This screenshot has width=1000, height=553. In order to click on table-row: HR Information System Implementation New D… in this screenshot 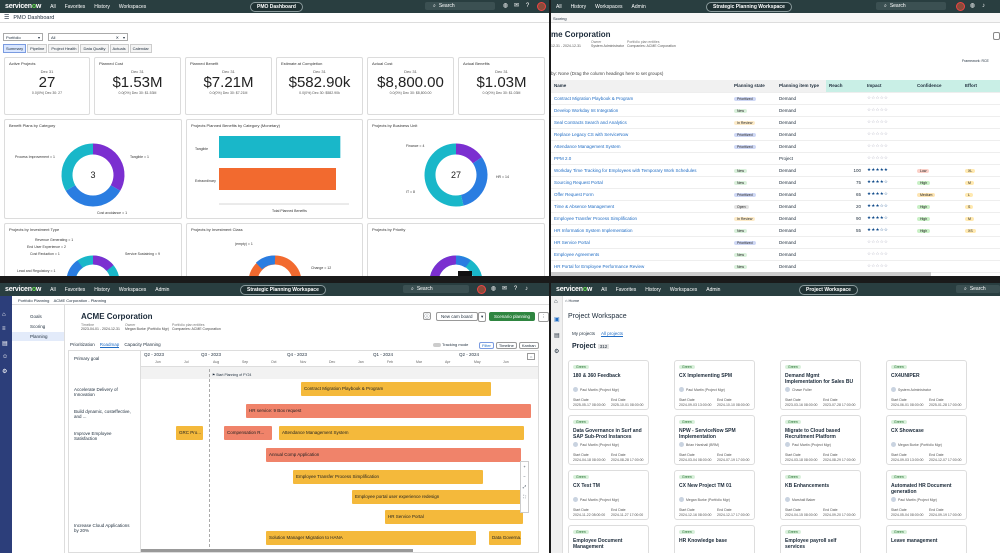, I will do `click(775, 230)`.